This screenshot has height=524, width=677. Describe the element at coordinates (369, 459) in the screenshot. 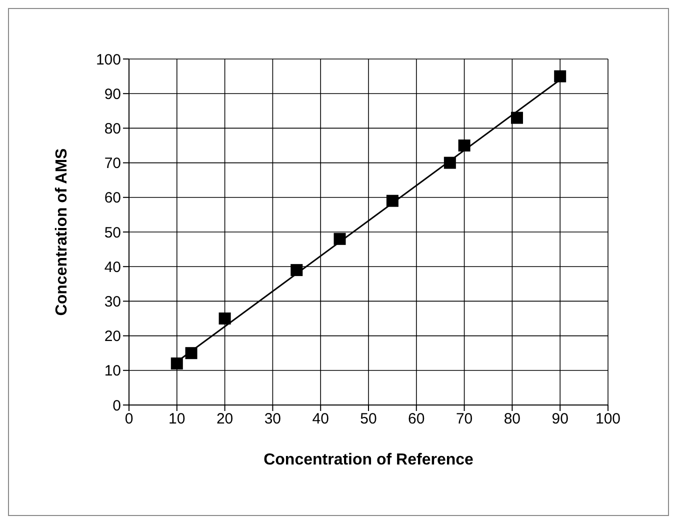

I see `x-axis-title: Concentration of Reference` at that location.